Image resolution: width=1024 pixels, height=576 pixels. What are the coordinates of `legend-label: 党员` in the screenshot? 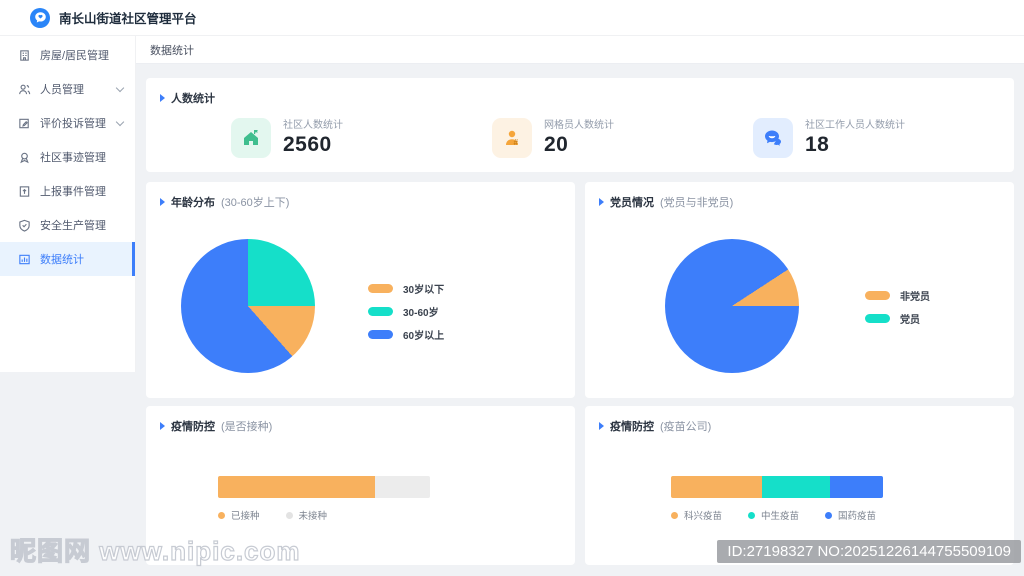 It's located at (910, 320).